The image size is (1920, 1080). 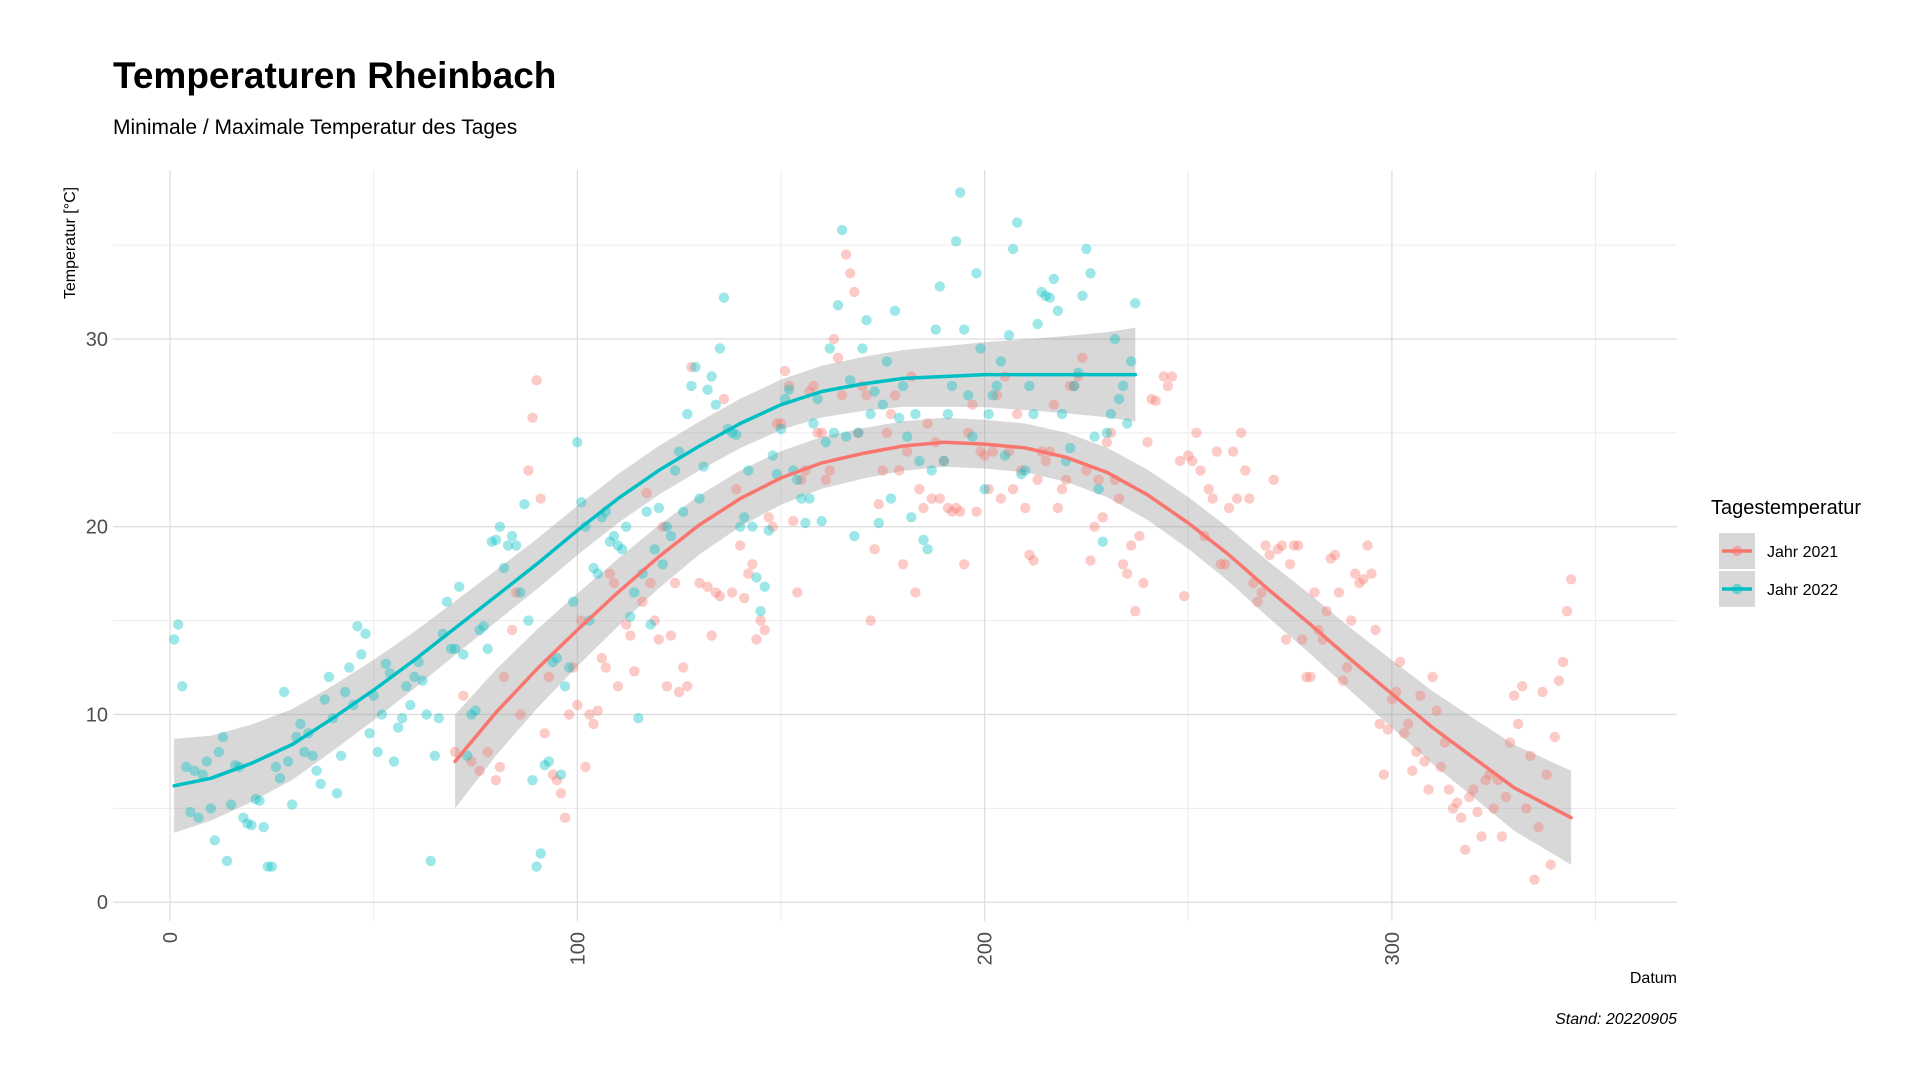 What do you see at coordinates (986, 948) in the screenshot?
I see `x-tick-label: 200` at bounding box center [986, 948].